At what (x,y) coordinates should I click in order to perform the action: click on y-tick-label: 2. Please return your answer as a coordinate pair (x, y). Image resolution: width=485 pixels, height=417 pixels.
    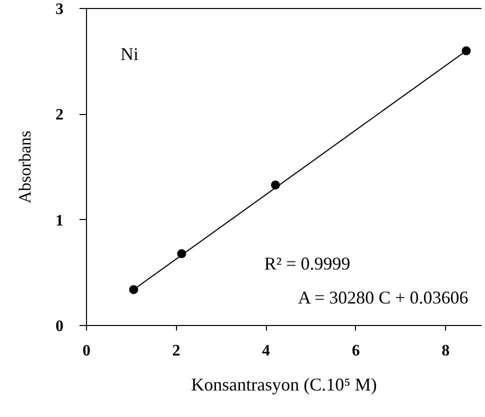
    Looking at the image, I should click on (60, 115).